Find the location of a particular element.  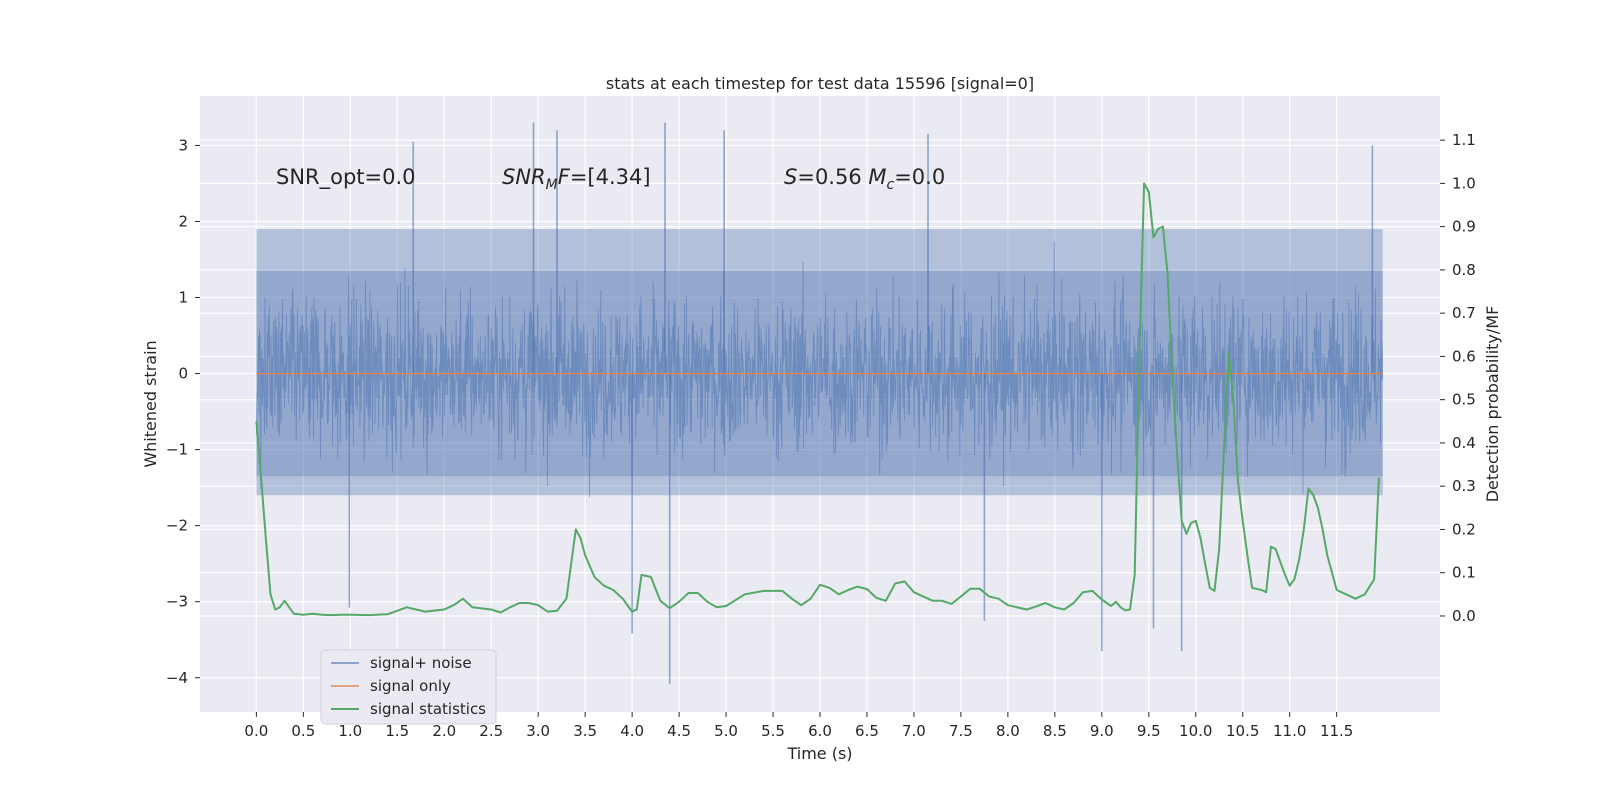

x-tick-label: 4.5 is located at coordinates (679, 731).